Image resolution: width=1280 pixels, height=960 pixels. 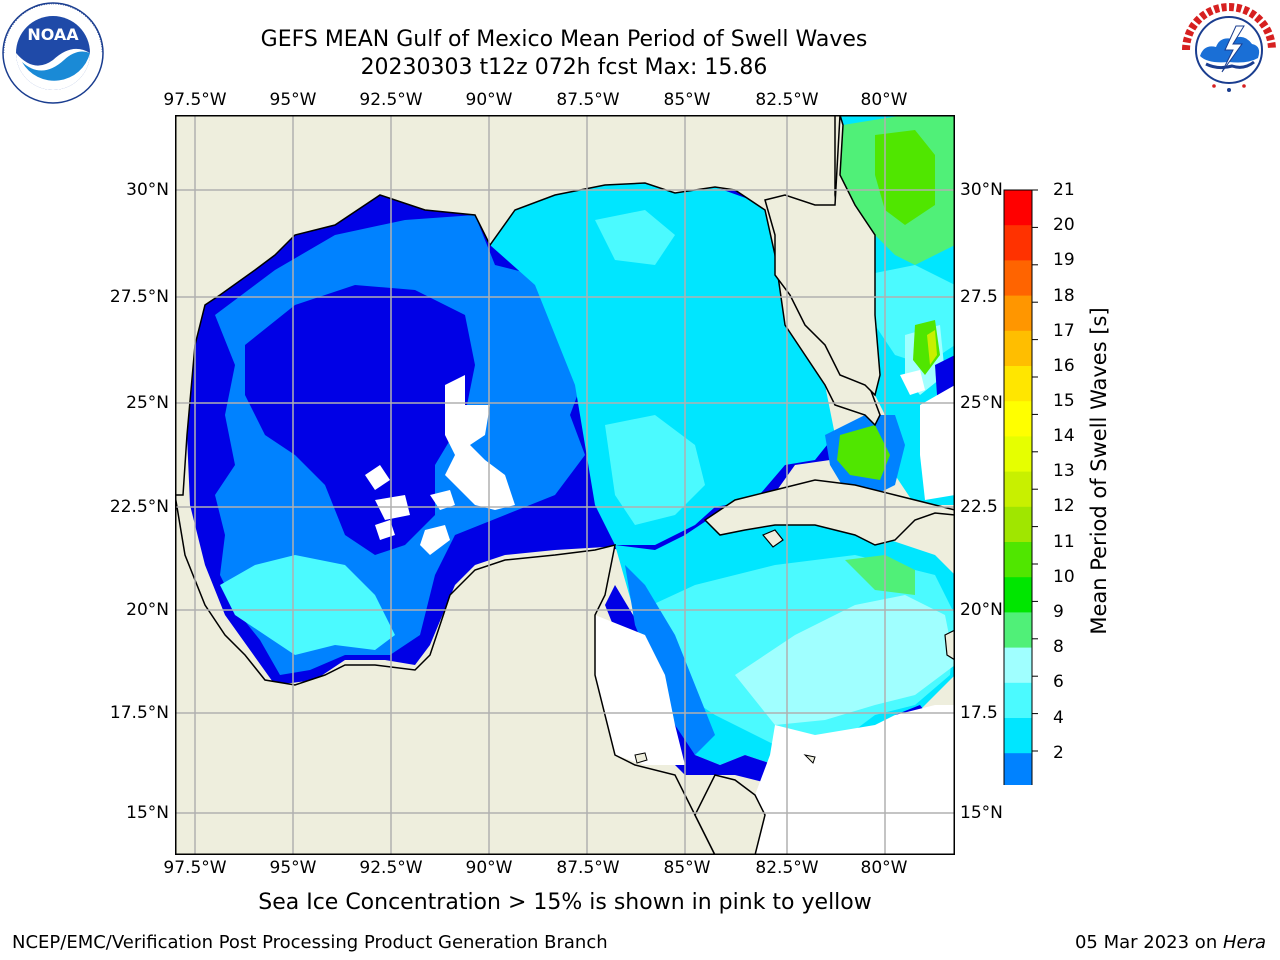 What do you see at coordinates (687, 868) in the screenshot?
I see `lon-tick-bottom: 85°W` at bounding box center [687, 868].